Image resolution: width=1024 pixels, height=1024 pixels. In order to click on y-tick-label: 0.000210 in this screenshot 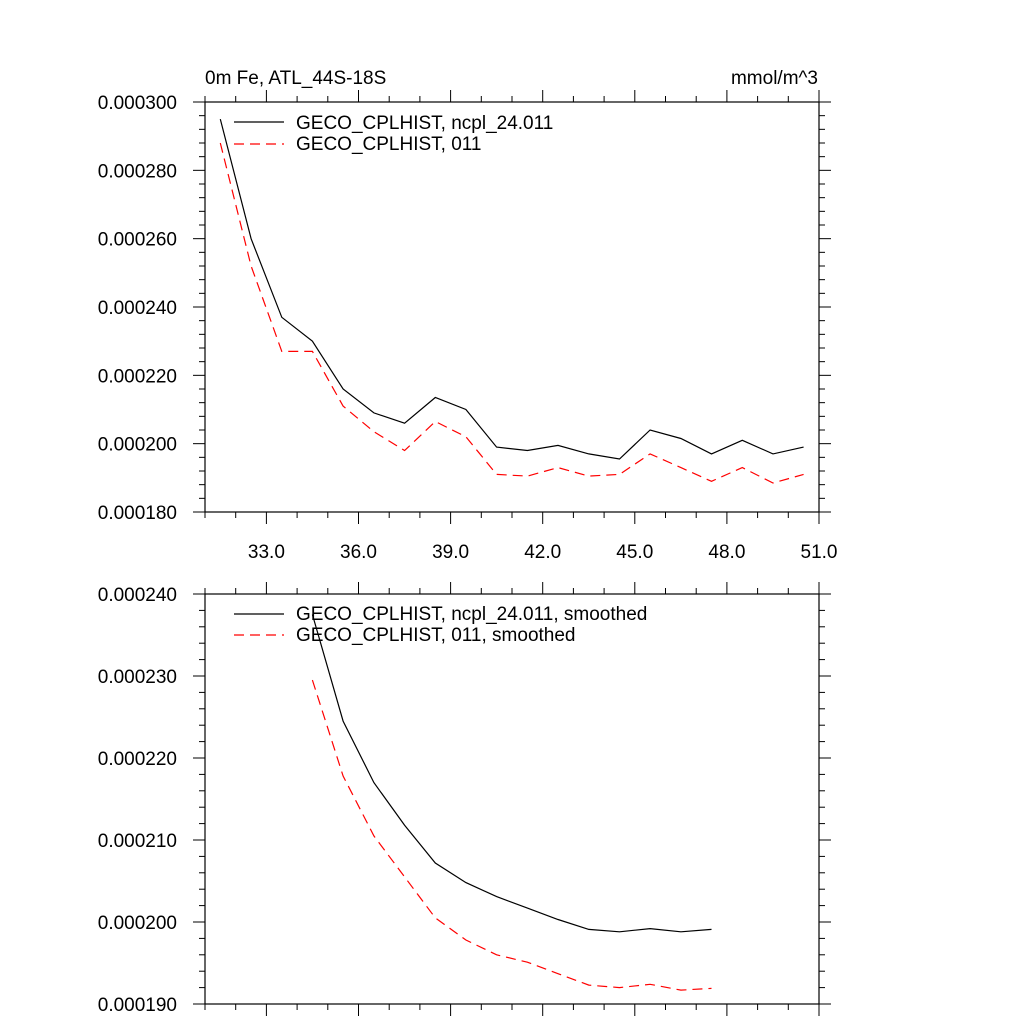, I will do `click(137, 841)`.